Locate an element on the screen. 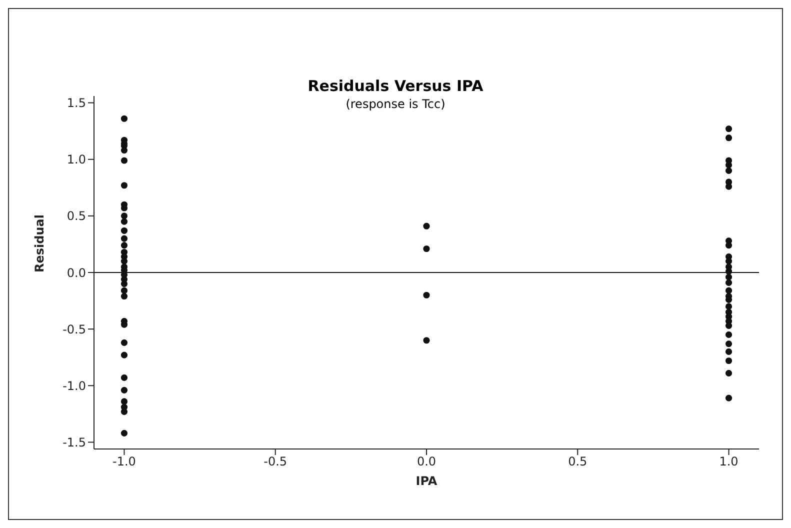 Image resolution: width=791 pixels, height=528 pixels. x-tick-label: -0.5 is located at coordinates (276, 461).